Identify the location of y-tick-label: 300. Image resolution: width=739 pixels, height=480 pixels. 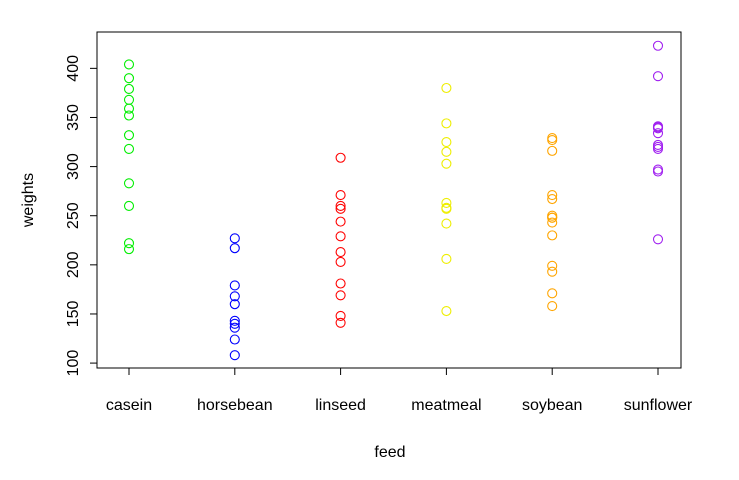
(73, 166).